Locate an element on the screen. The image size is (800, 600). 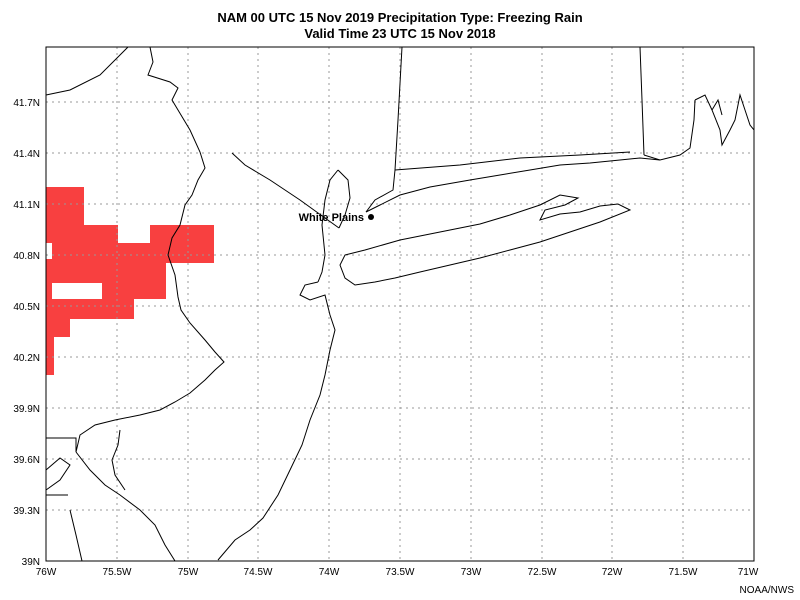
lon-label: 71.5W is located at coordinates (683, 572).